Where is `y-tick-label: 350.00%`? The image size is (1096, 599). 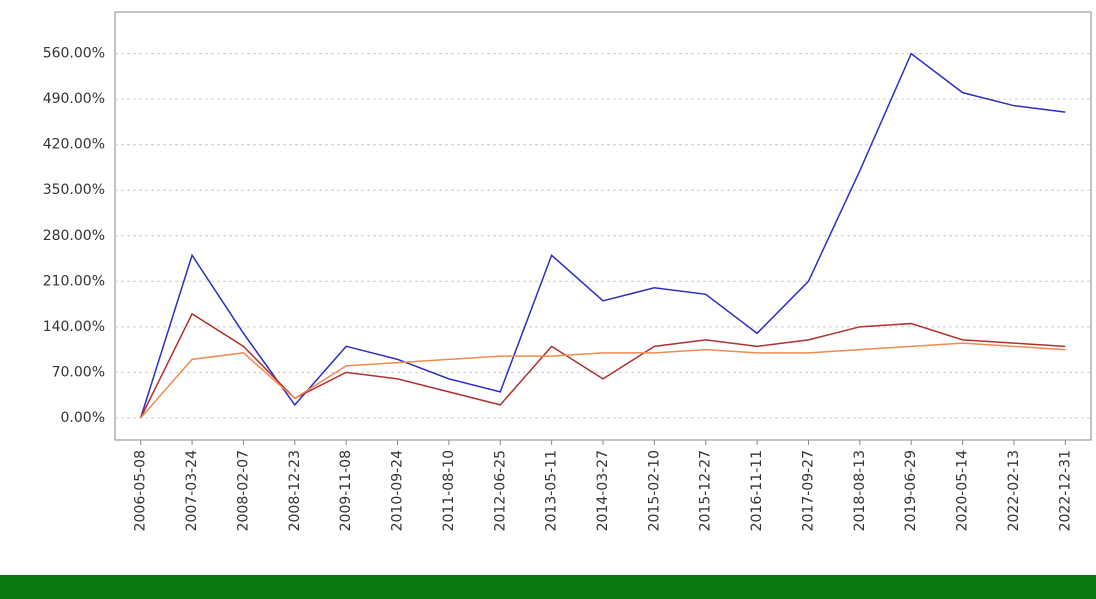
y-tick-label: 350.00% is located at coordinates (74, 190).